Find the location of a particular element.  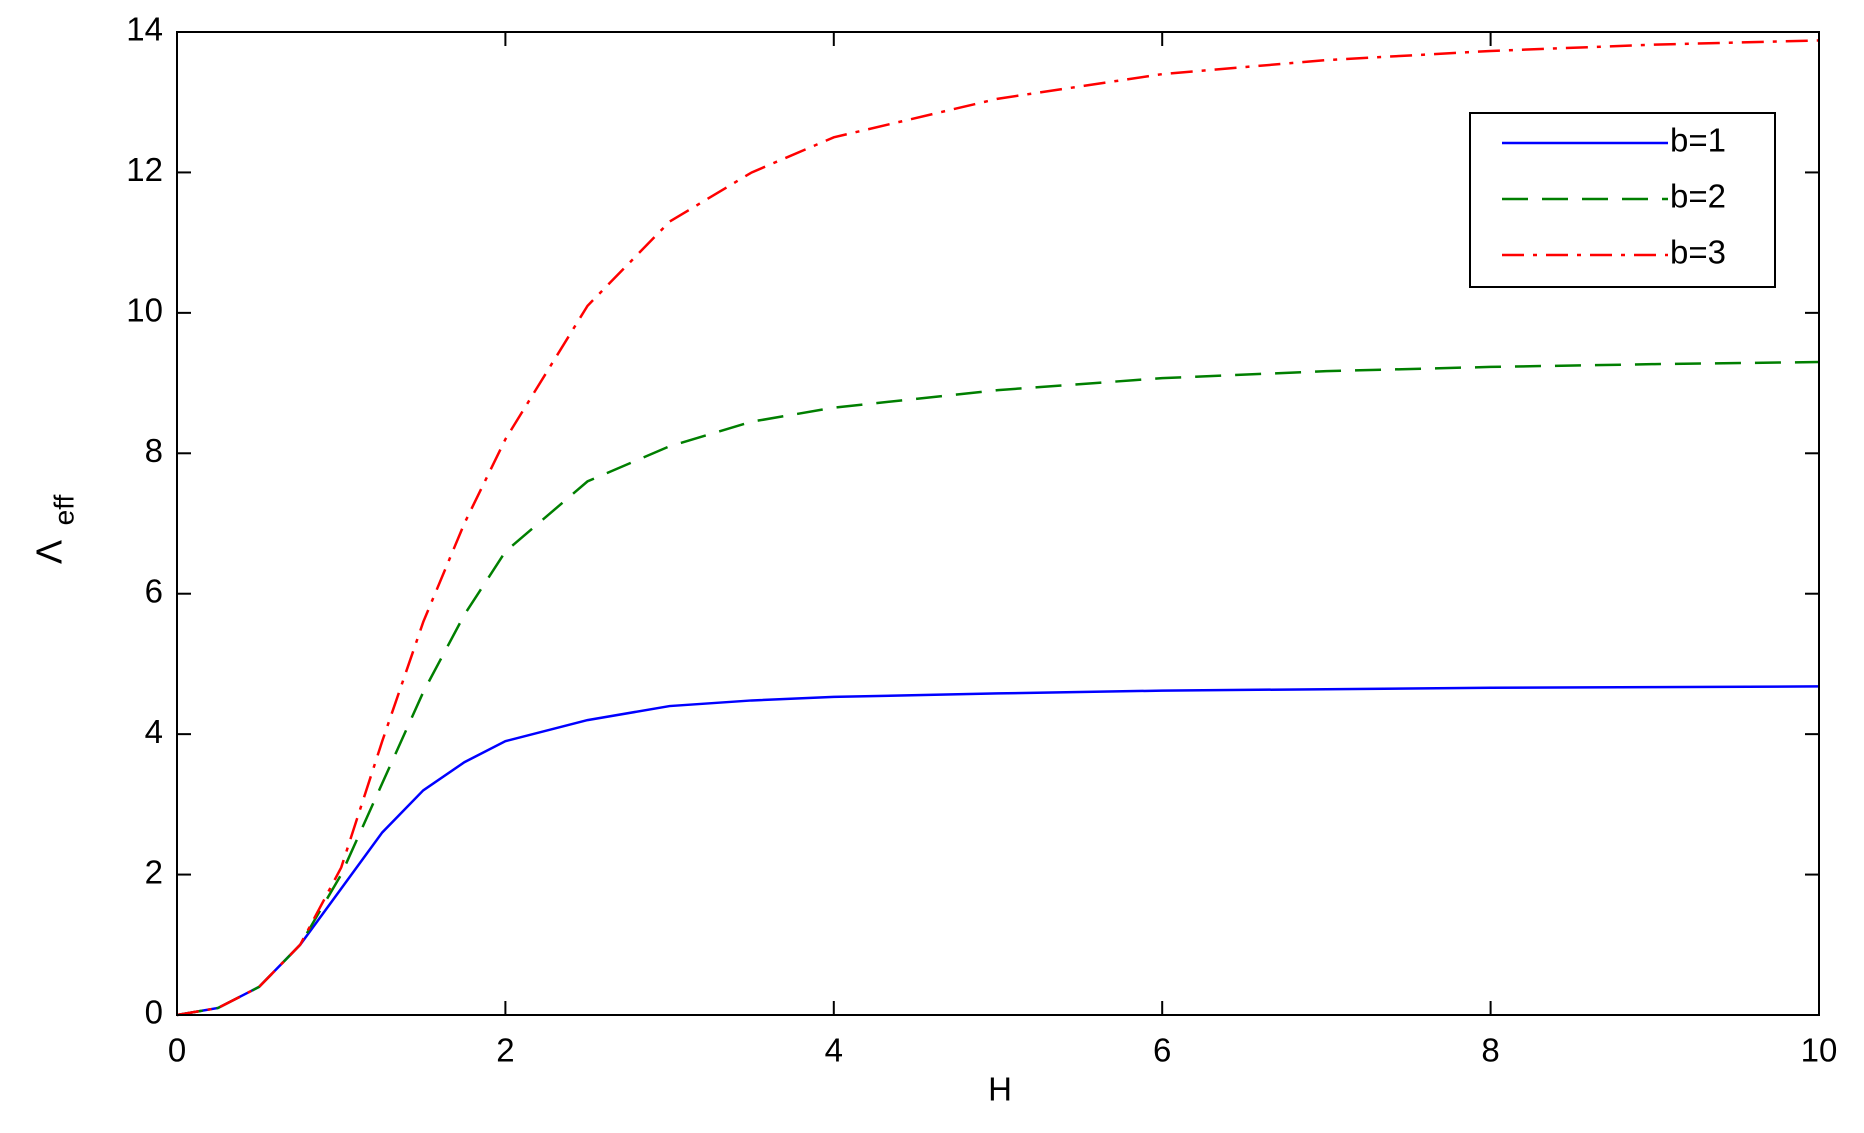

x-tick-label: 6 is located at coordinates (1162, 1050).